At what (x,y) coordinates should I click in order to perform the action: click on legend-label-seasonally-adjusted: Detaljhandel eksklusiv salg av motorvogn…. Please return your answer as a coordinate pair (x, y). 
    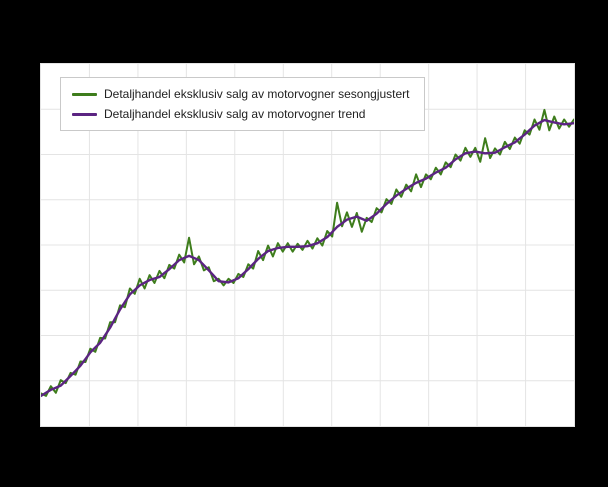
    Looking at the image, I should click on (257, 94).